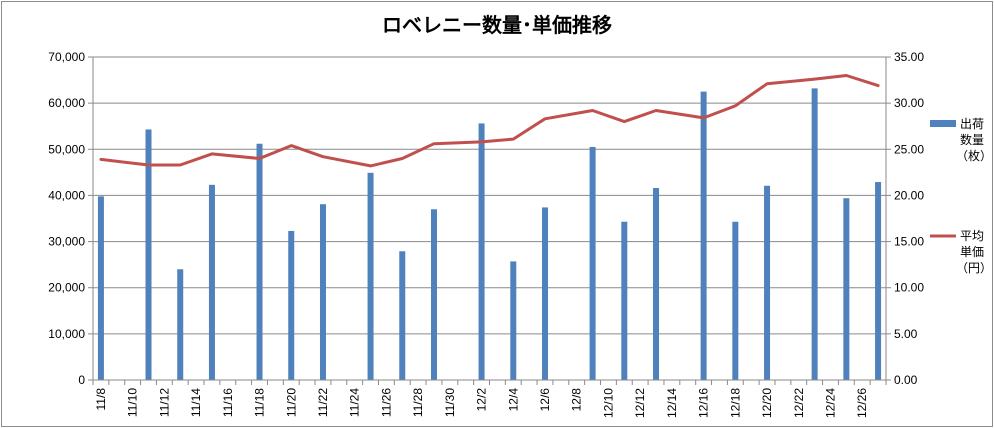 This screenshot has height=428, width=994. I want to click on y-axis-right: 0.00 5.00 10.00 15.00 20.00 25.00 30.00 35.00, so click(905, 218).